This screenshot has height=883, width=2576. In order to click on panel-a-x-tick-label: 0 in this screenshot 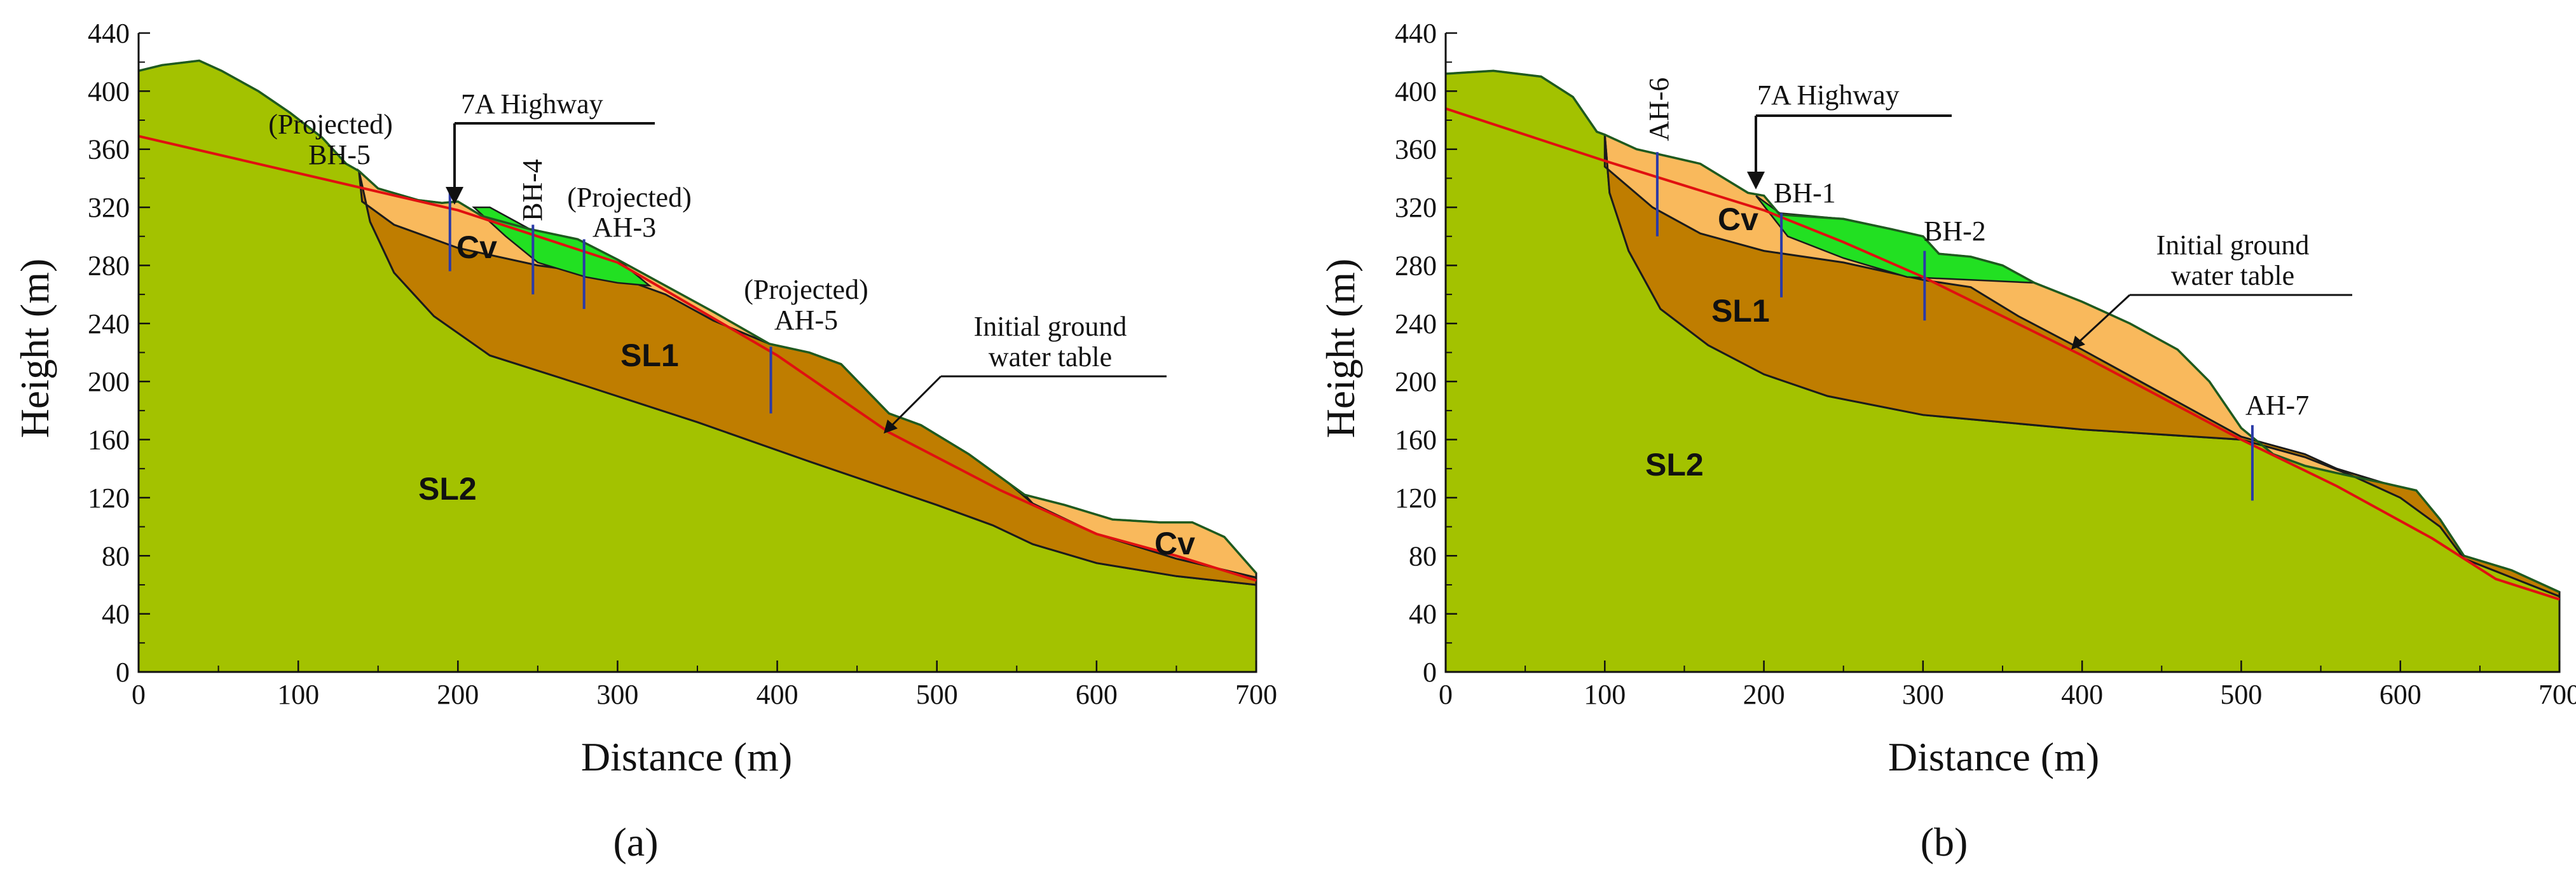, I will do `click(139, 694)`.